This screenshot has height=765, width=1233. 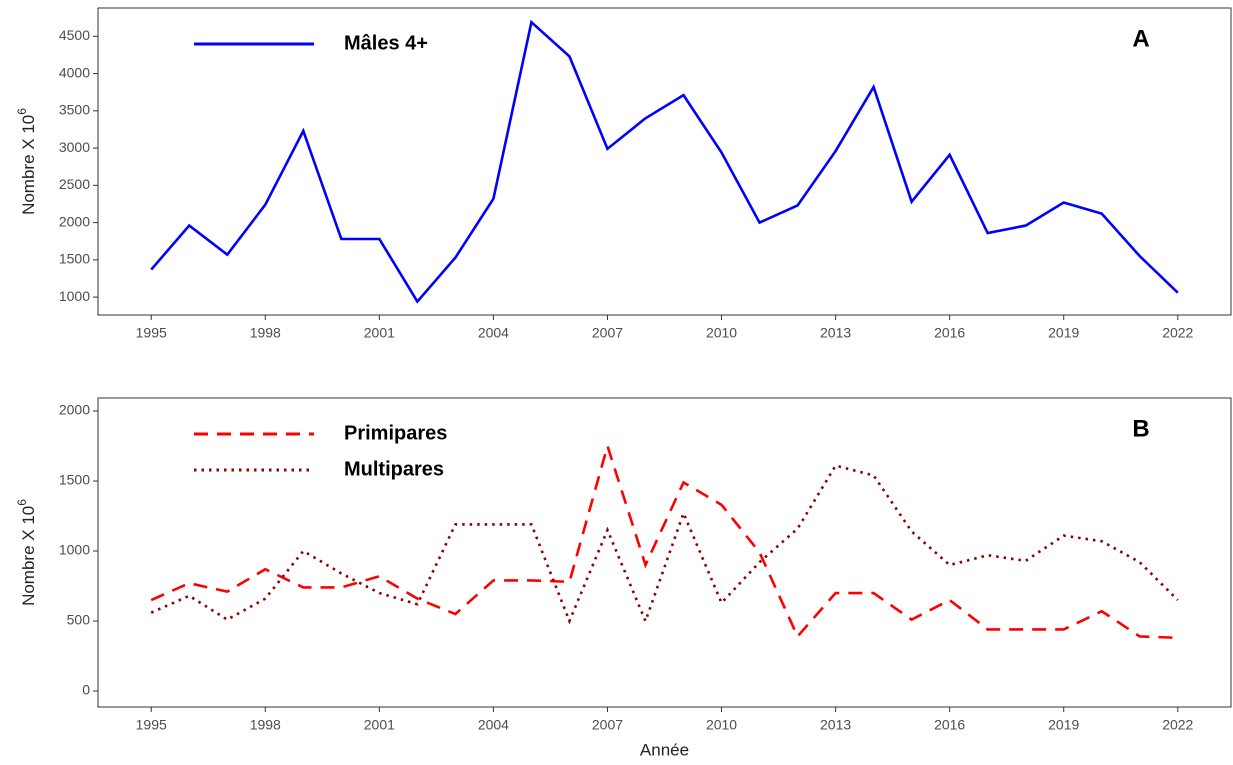 What do you see at coordinates (664, 749) in the screenshot?
I see `x-axis-title: Année` at bounding box center [664, 749].